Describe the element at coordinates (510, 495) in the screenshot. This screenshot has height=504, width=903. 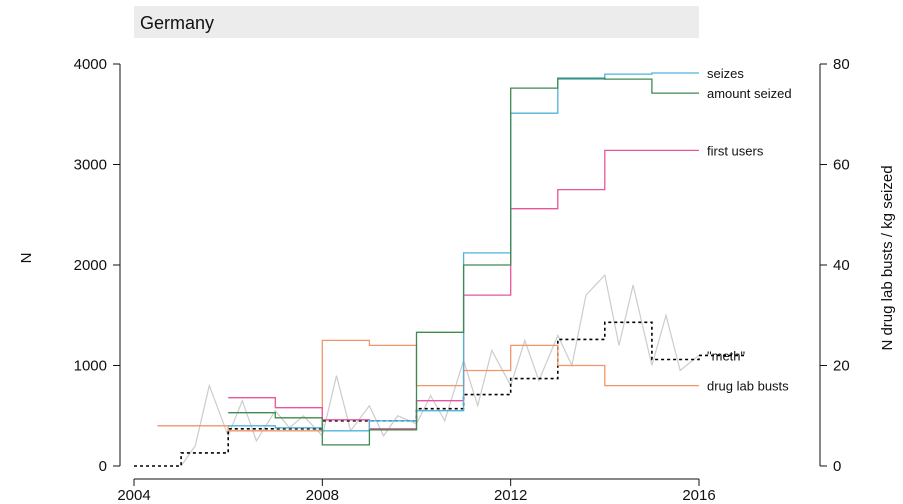
I see `x-tick-label: 2012` at that location.